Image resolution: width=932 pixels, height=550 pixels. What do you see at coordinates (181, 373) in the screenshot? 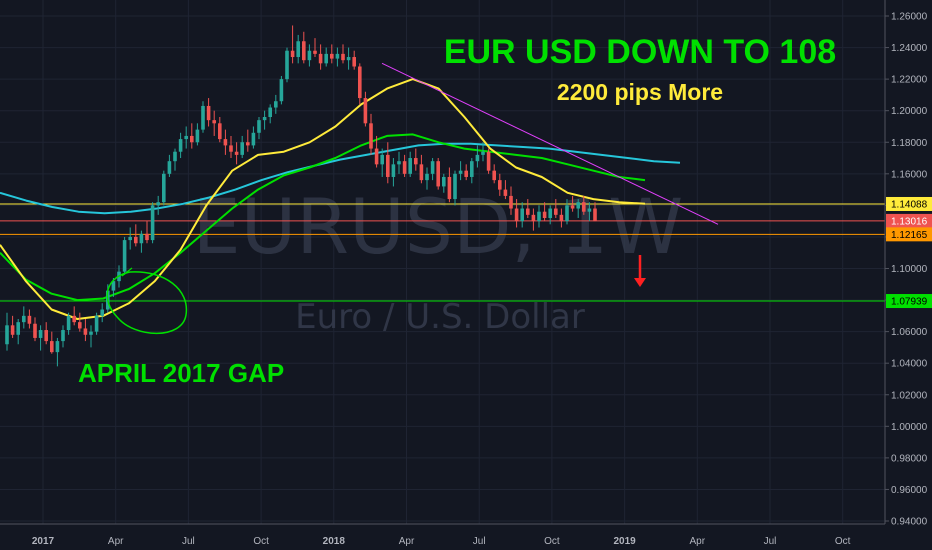
I see `gap-annotation: APRIL 2017 GAP` at bounding box center [181, 373].